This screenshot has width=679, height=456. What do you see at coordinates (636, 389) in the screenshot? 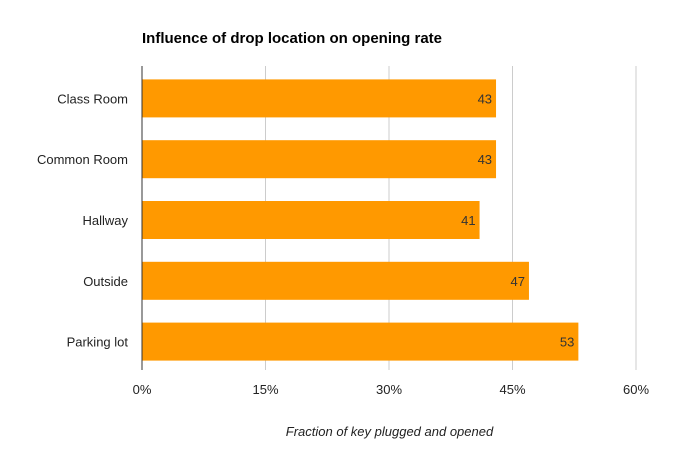
I see `x-tick-label: 60%` at bounding box center [636, 389].